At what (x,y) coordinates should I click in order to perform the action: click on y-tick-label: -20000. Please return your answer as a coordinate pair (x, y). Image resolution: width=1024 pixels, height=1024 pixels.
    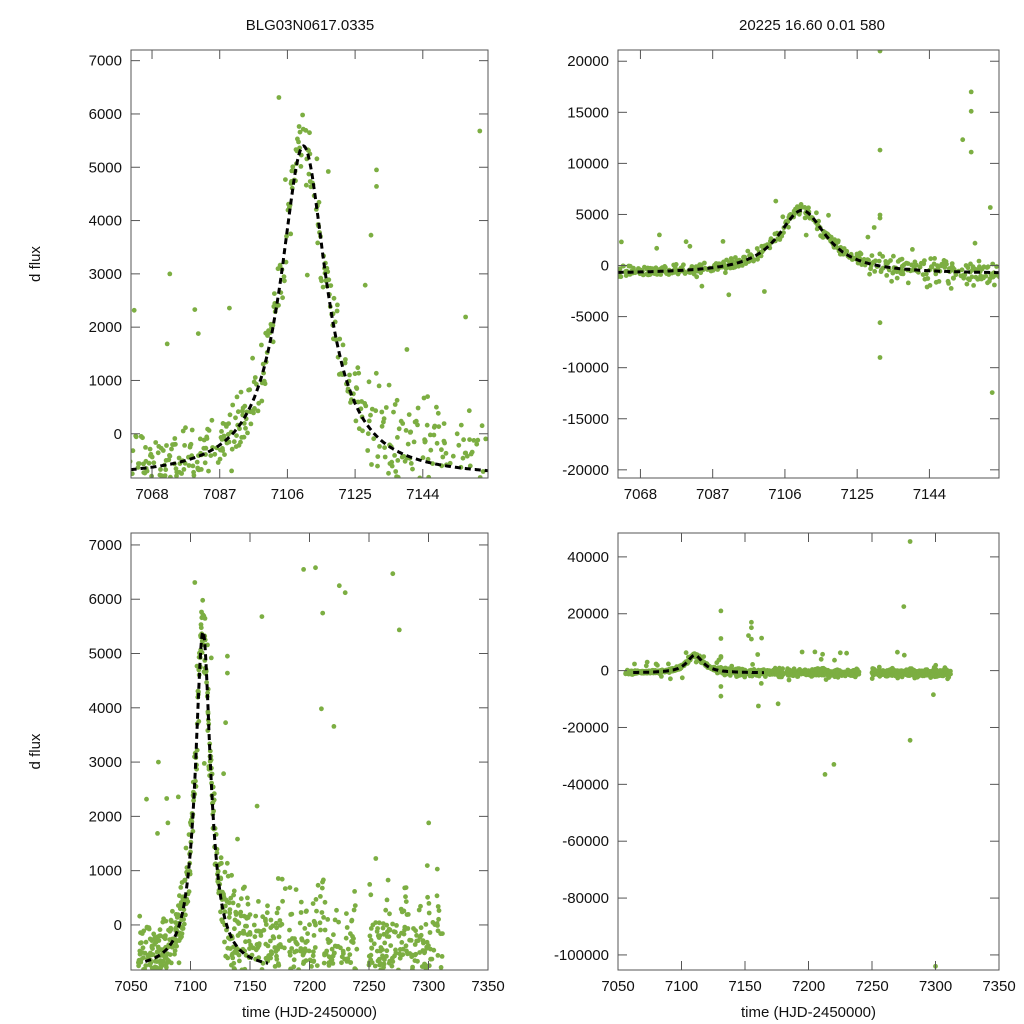
    Looking at the image, I should click on (585, 727).